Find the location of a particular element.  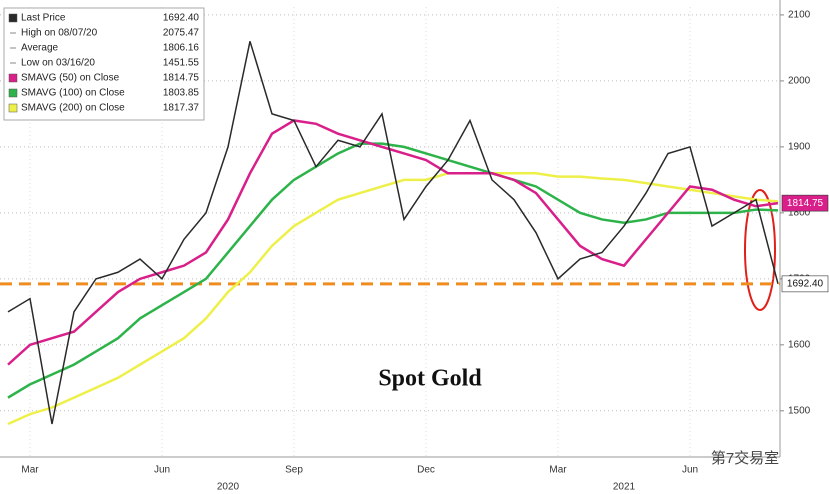

legend-value: 2075.47 is located at coordinates (181, 33).